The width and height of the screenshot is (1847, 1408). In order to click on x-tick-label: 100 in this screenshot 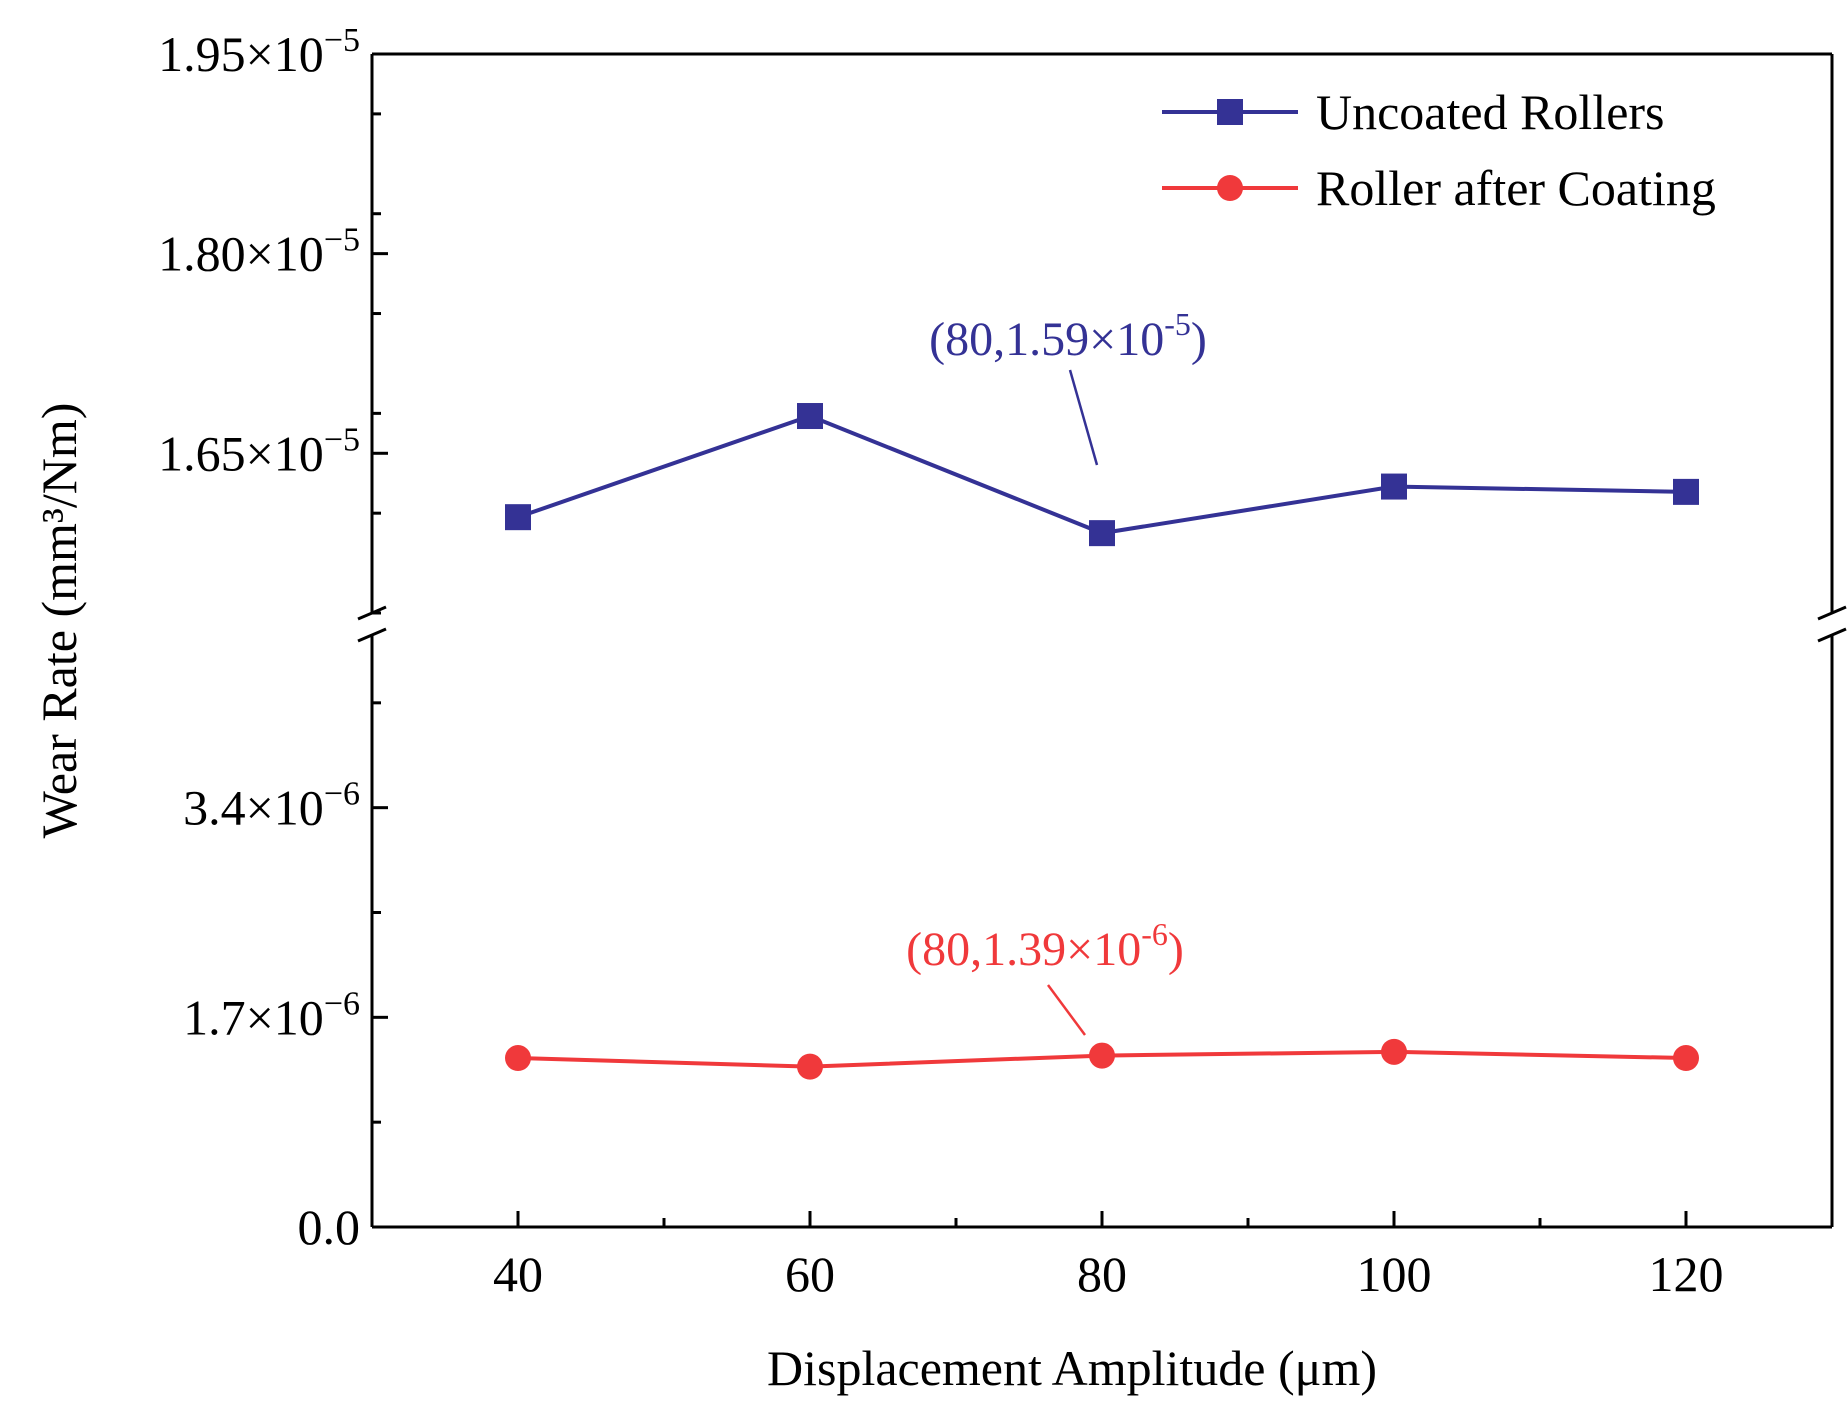, I will do `click(1394, 1274)`.